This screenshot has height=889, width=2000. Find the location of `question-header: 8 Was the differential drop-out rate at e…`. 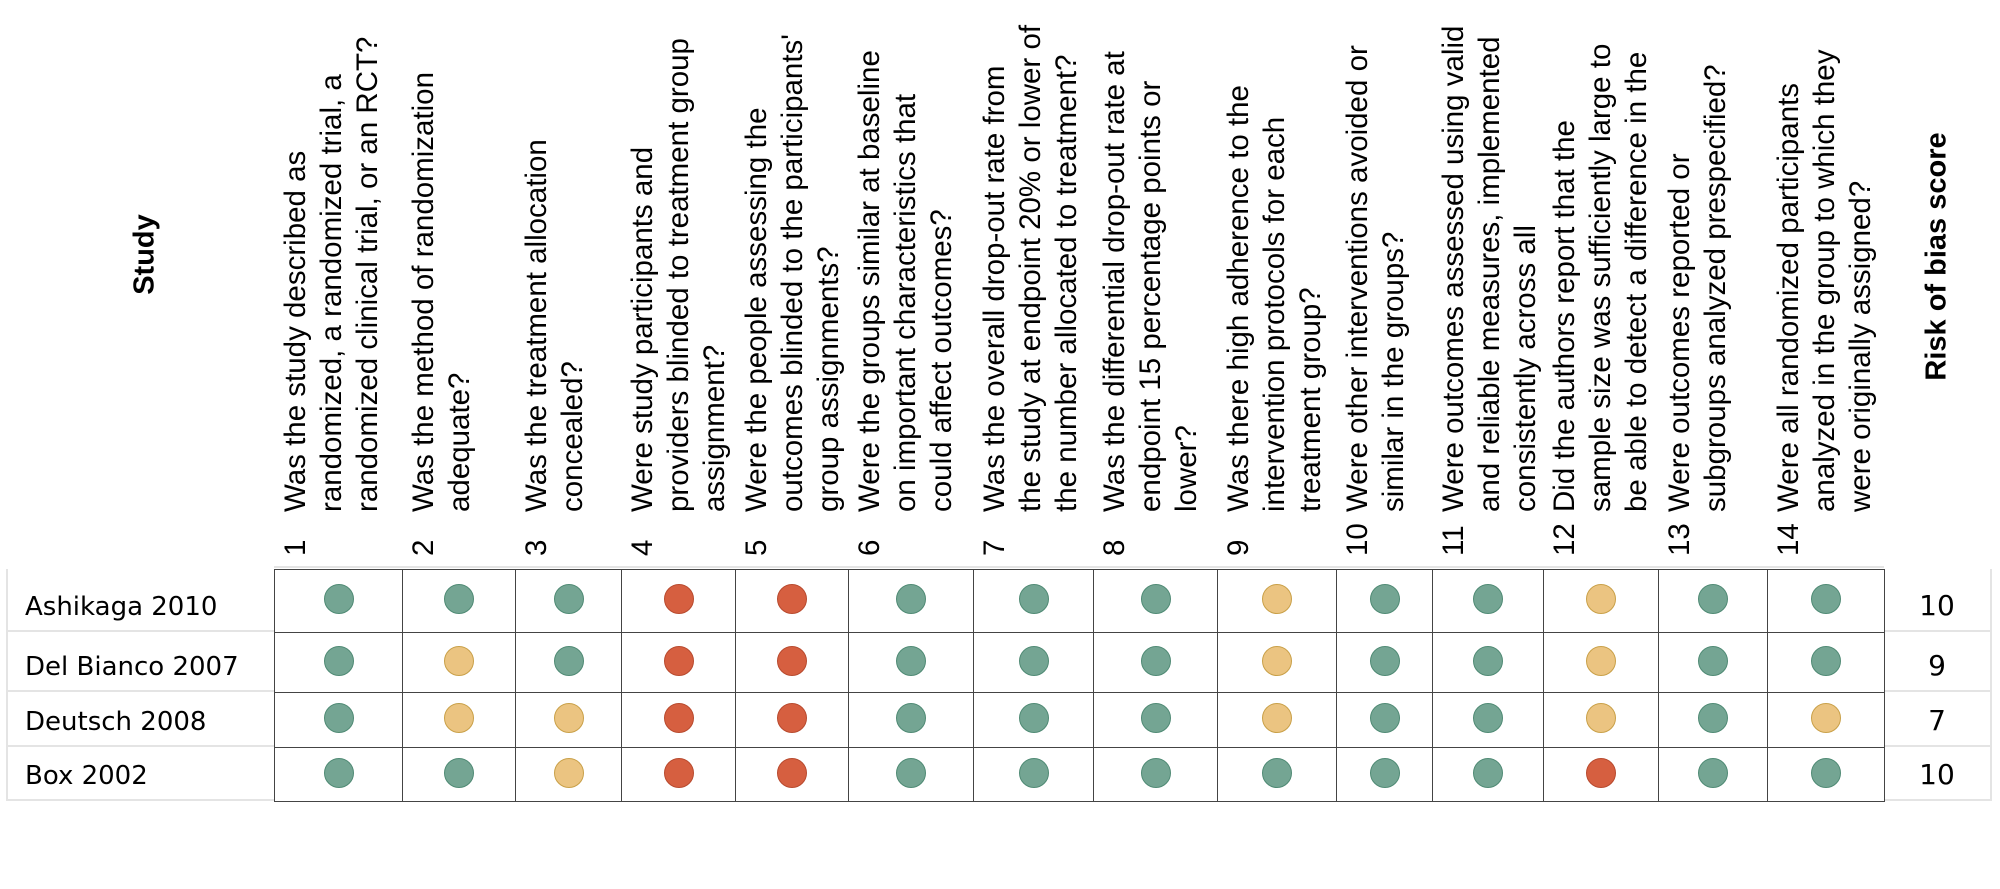

question-header: 8 Was the differential drop-out rate at e… is located at coordinates (1151, 286).